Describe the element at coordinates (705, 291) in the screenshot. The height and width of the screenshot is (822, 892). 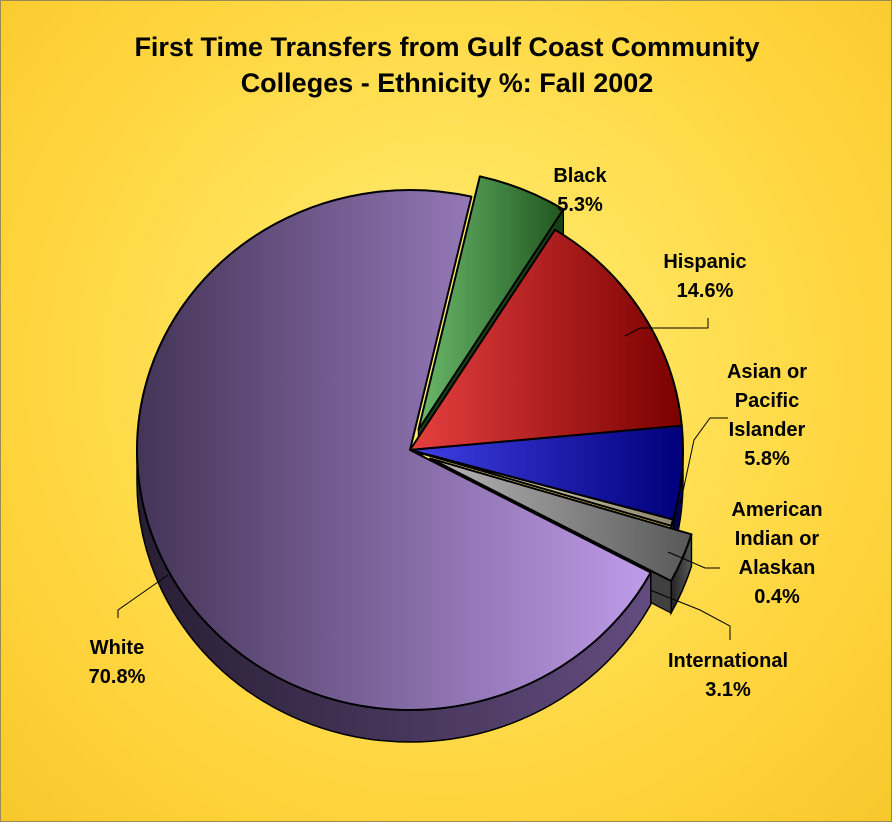
I see `slice-value-1: 14.6%` at that location.